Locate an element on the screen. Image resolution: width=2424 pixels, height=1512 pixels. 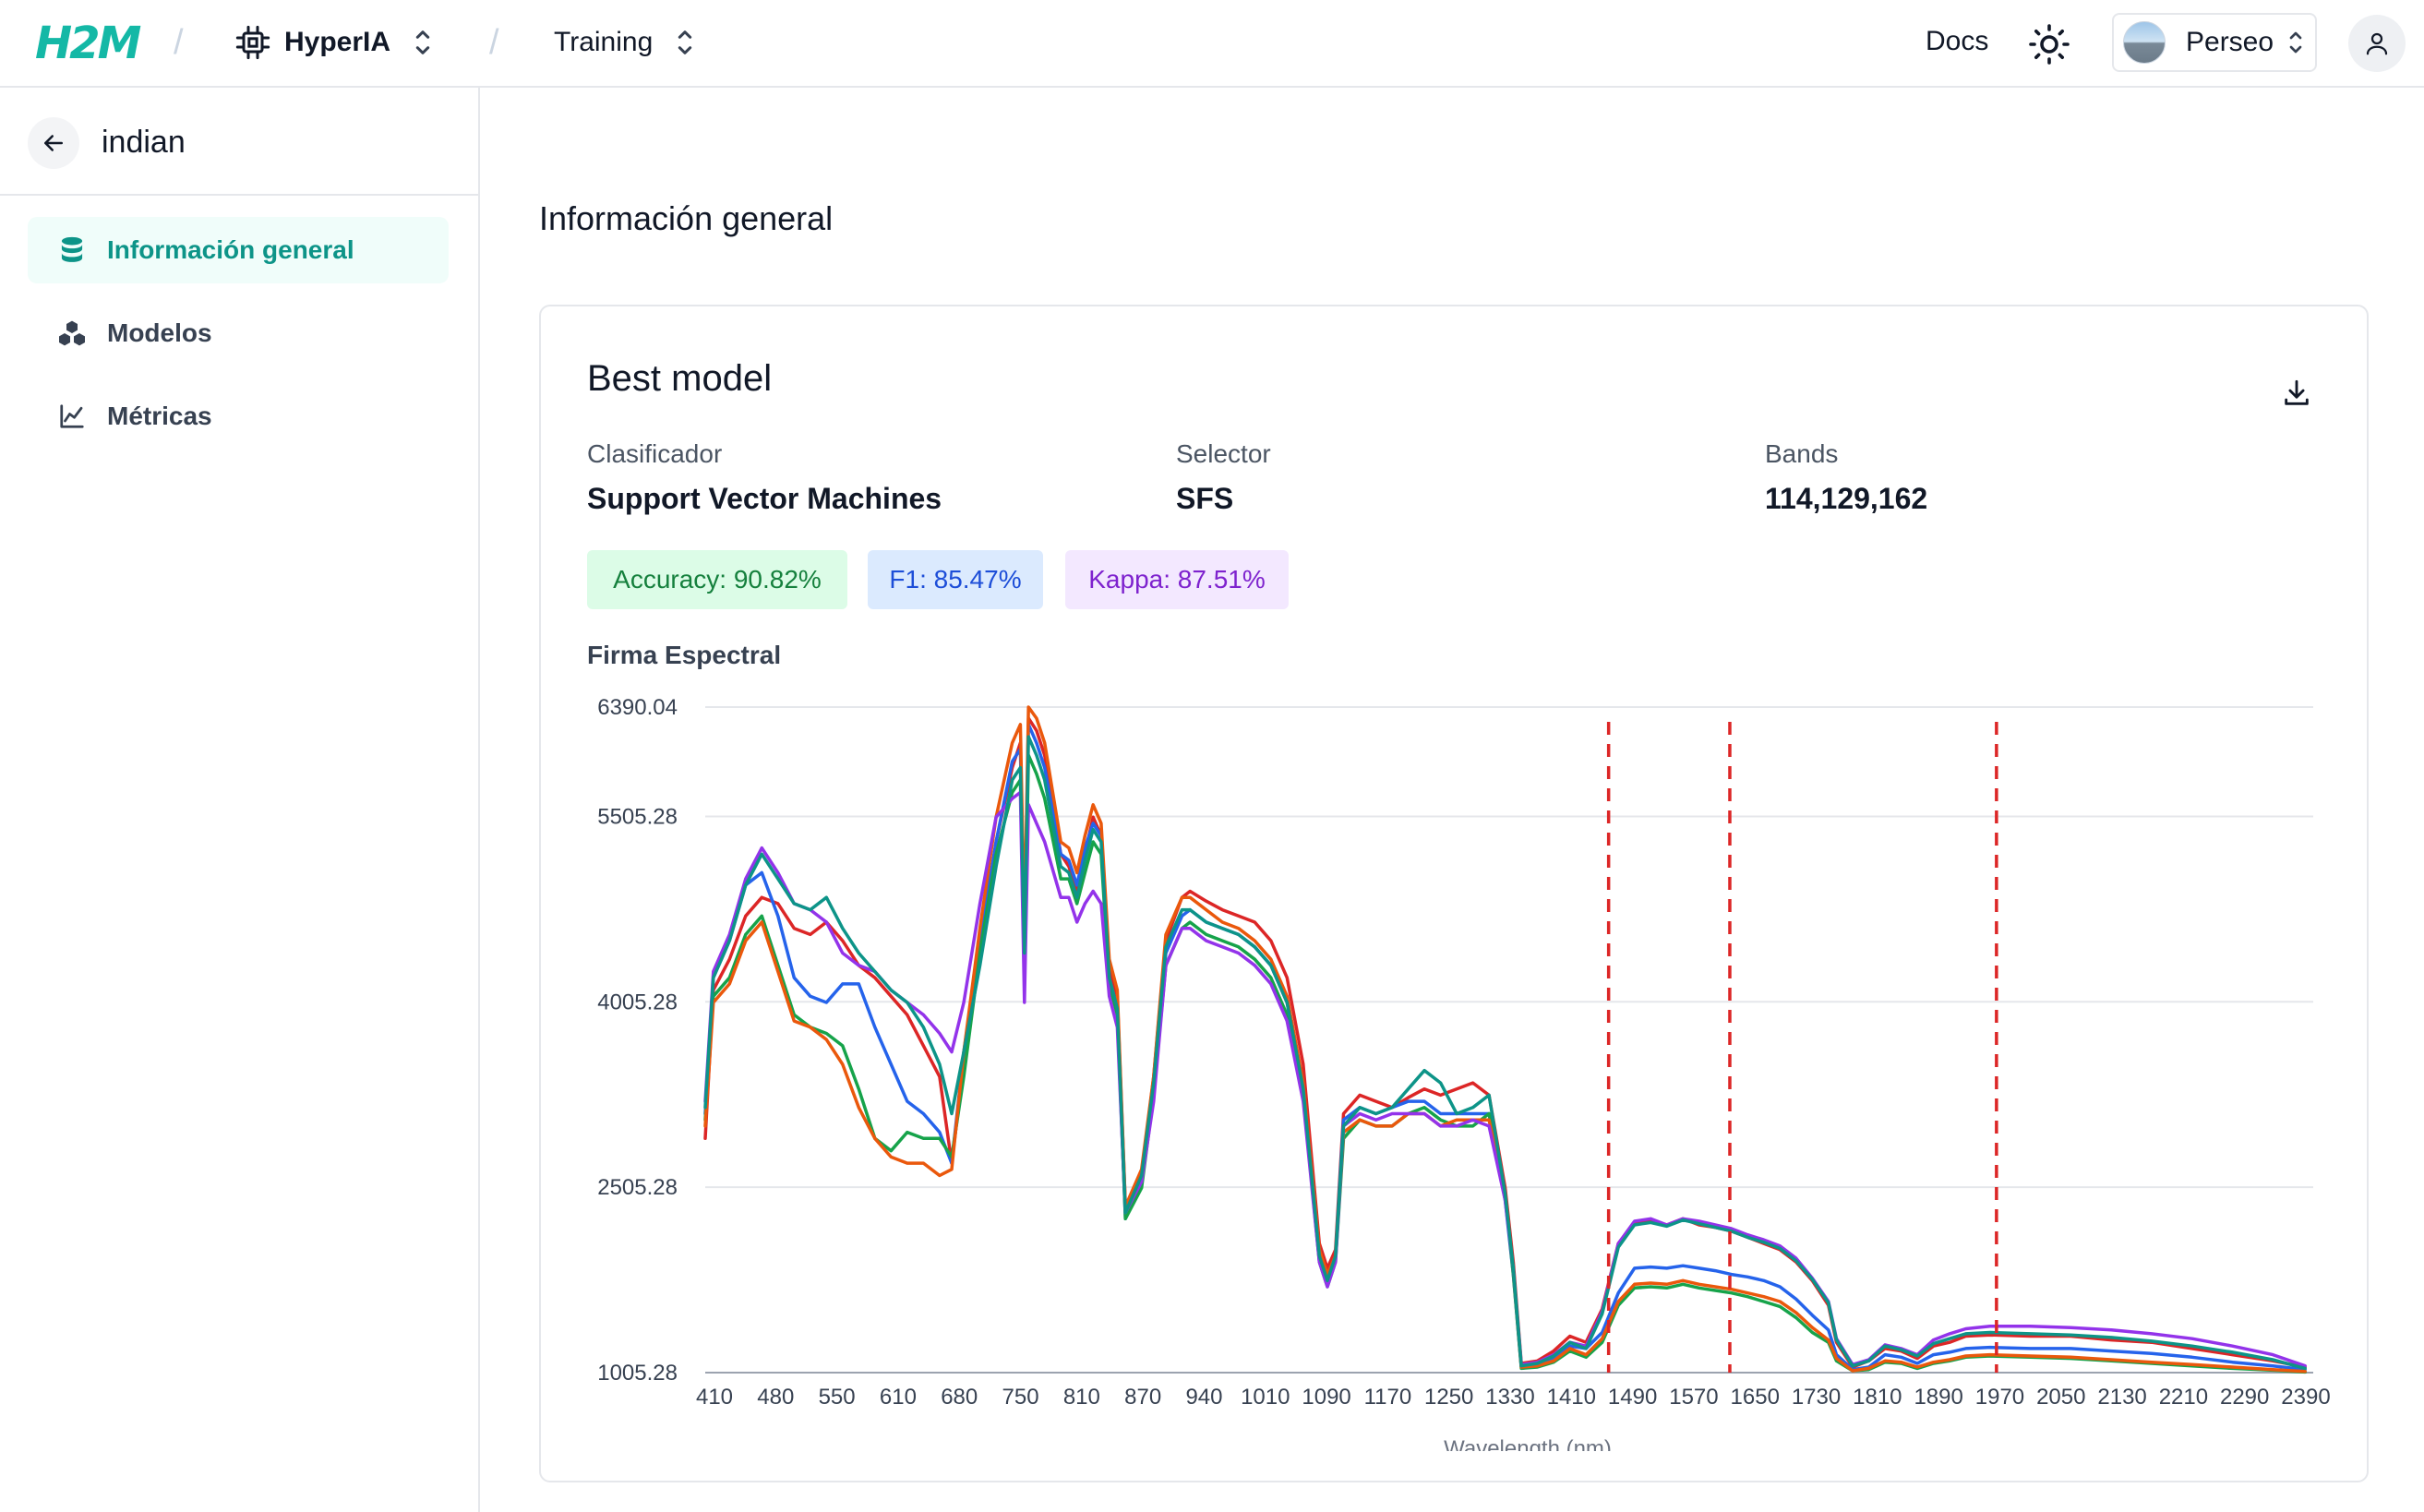
avatar is located at coordinates (2144, 42).